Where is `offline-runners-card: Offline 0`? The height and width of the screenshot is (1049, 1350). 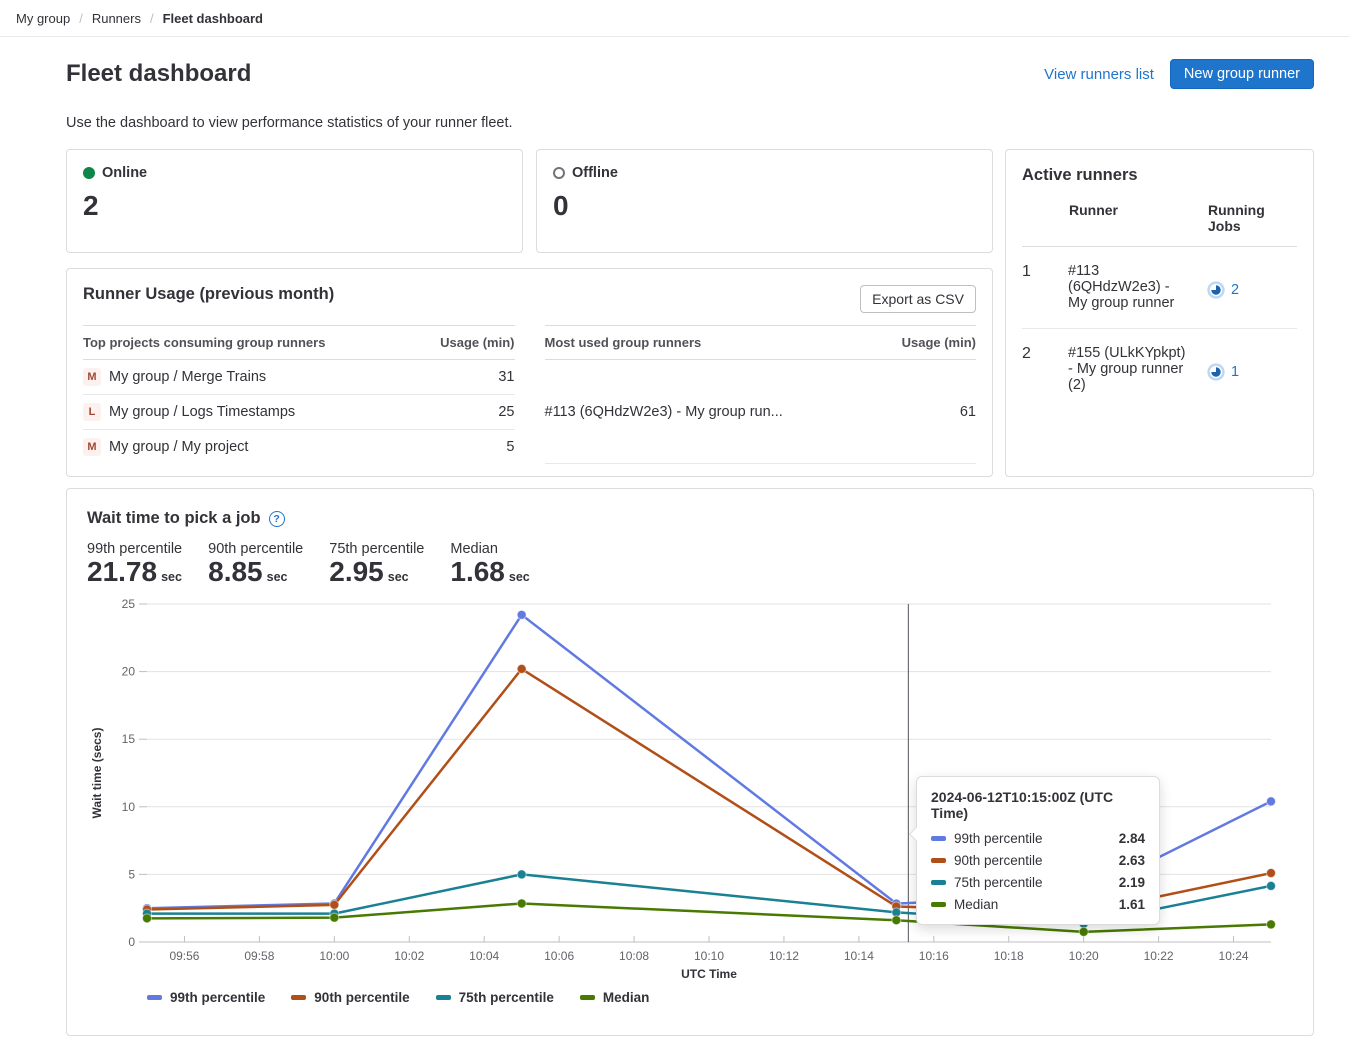 offline-runners-card: Offline 0 is located at coordinates (764, 201).